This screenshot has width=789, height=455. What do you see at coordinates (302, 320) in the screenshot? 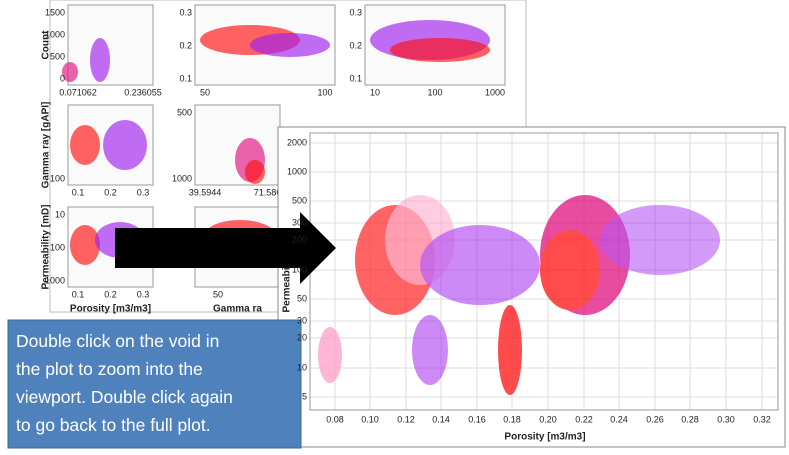
I see `y-tick-label: 30` at bounding box center [302, 320].